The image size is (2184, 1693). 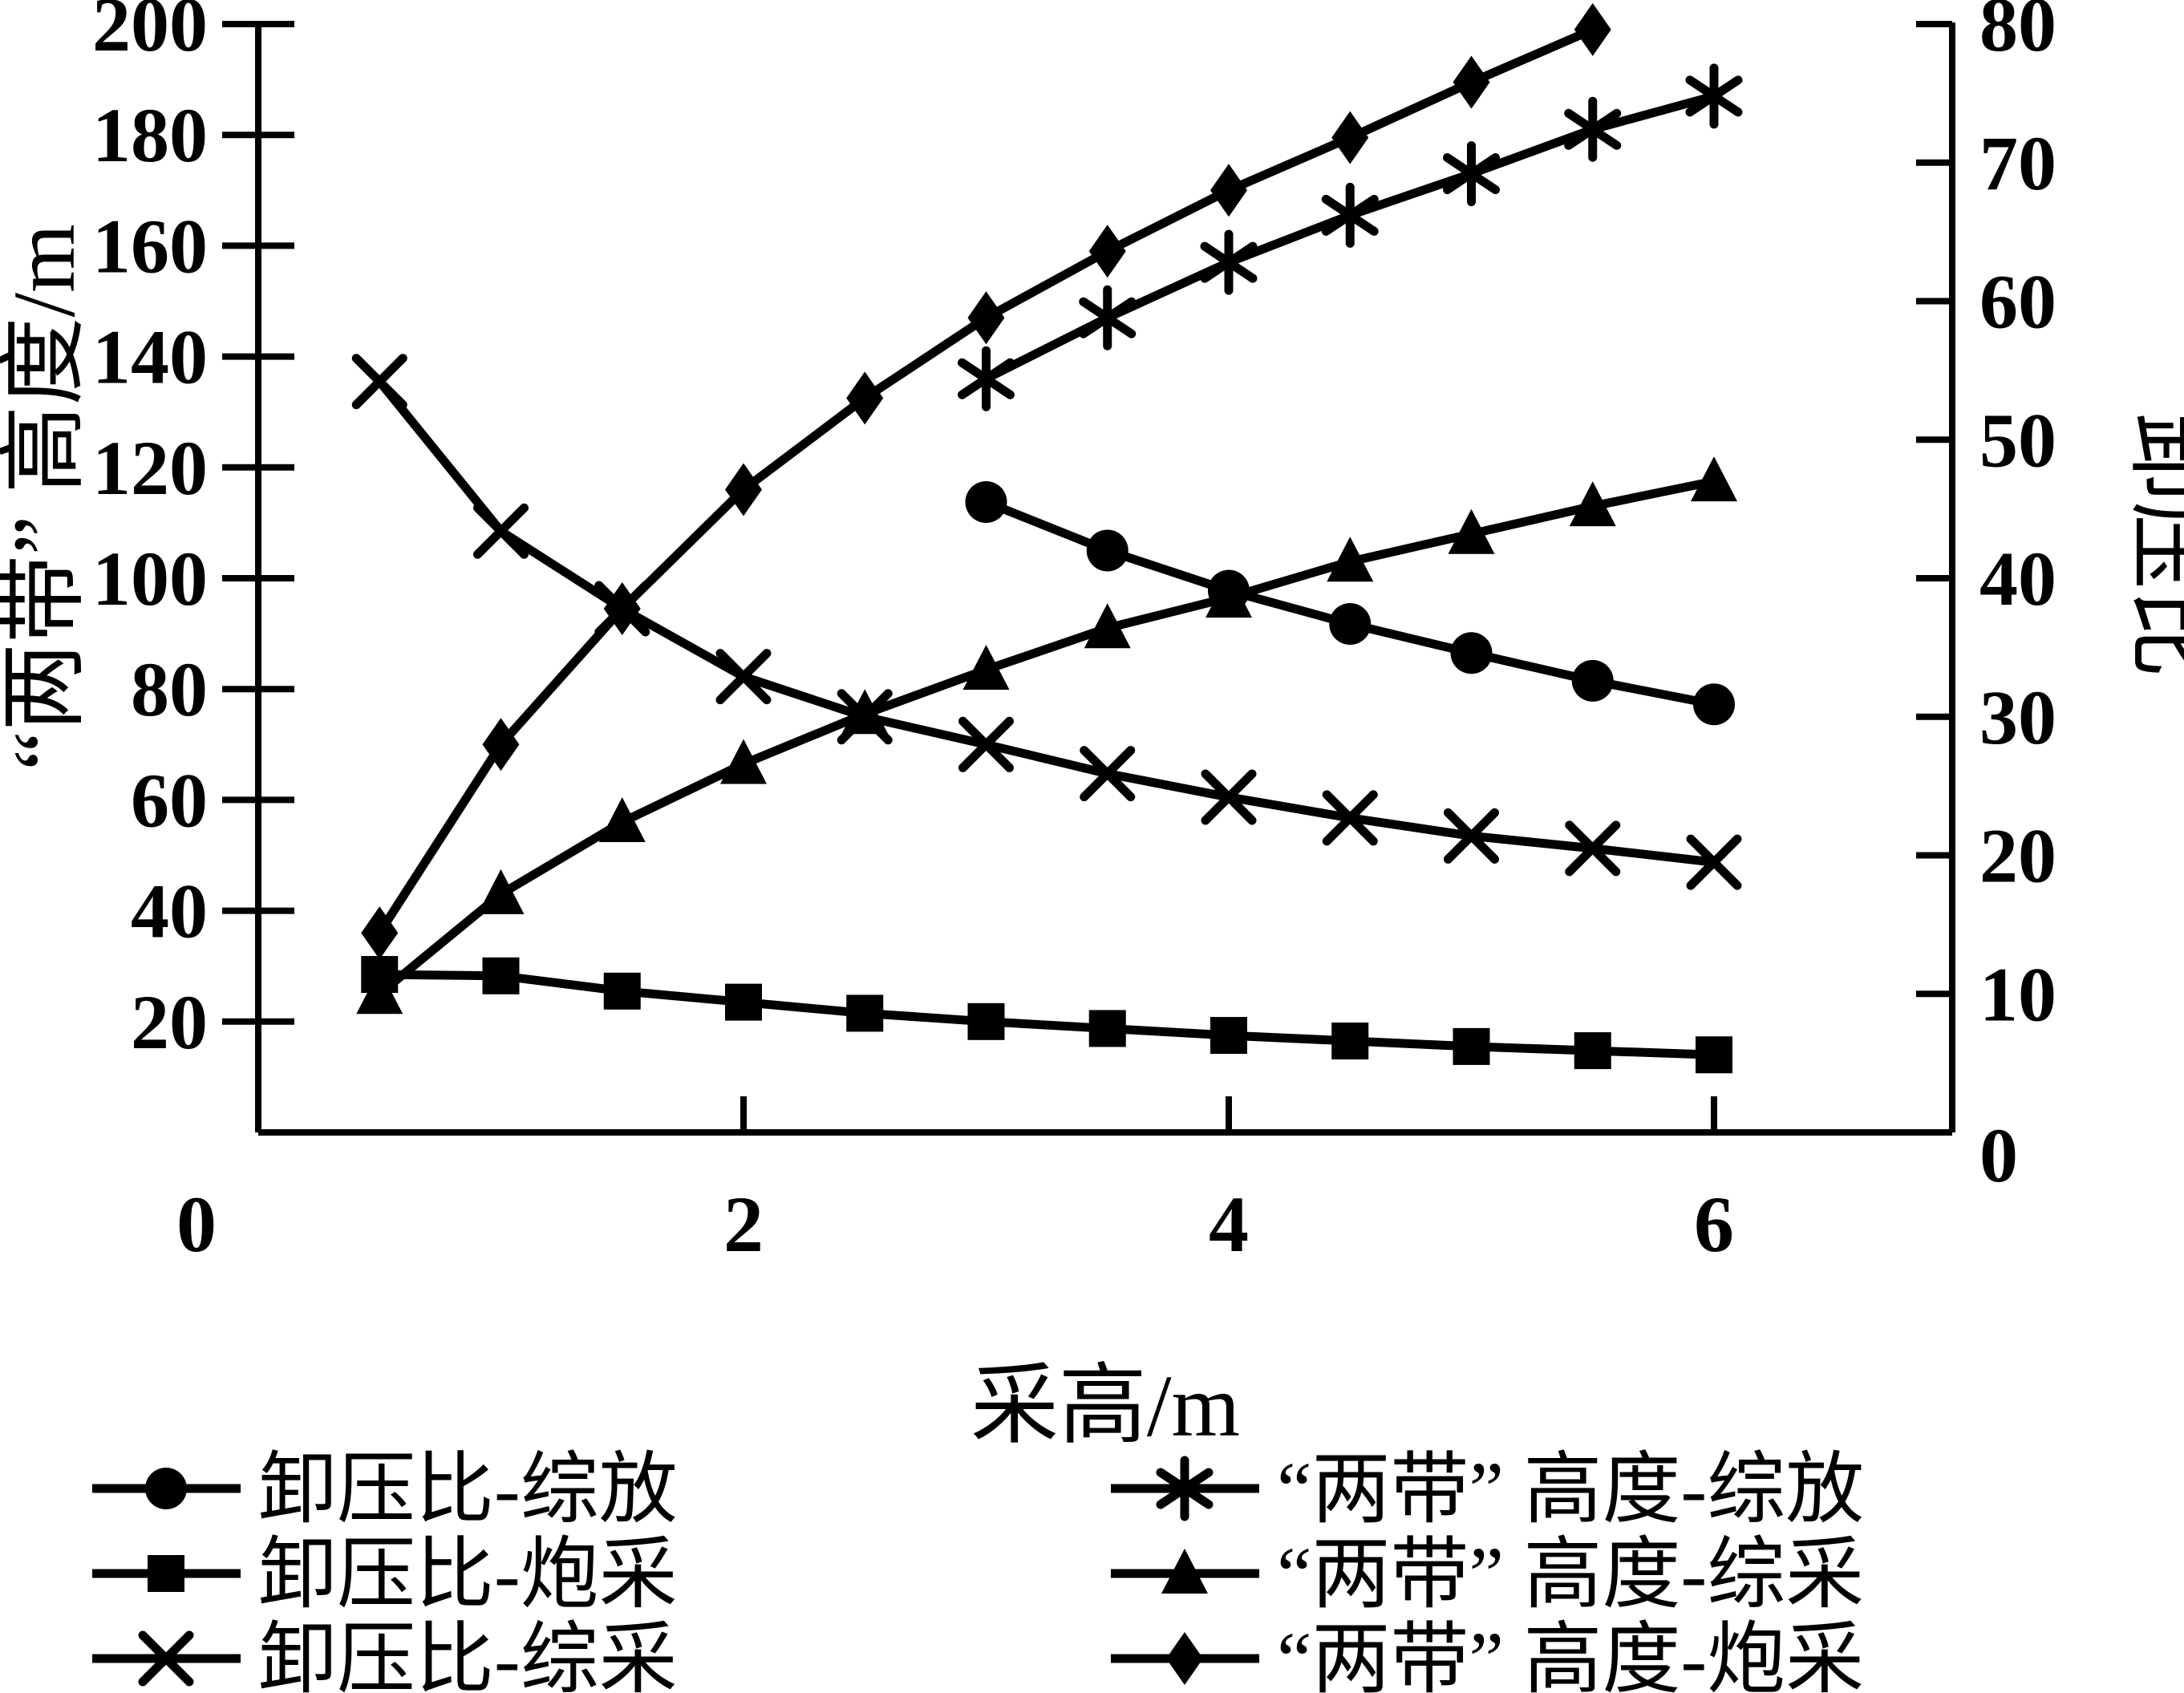 I want to click on y-right-tick-label: 80, so click(x=2017, y=33).